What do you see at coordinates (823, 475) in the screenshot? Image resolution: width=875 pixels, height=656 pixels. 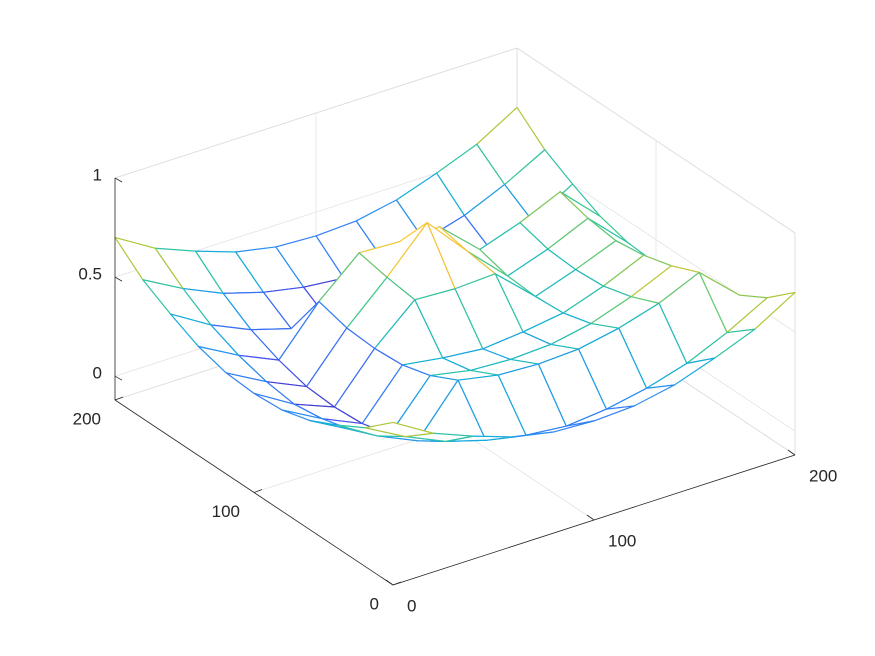 I see `x-tick-label: 200` at bounding box center [823, 475].